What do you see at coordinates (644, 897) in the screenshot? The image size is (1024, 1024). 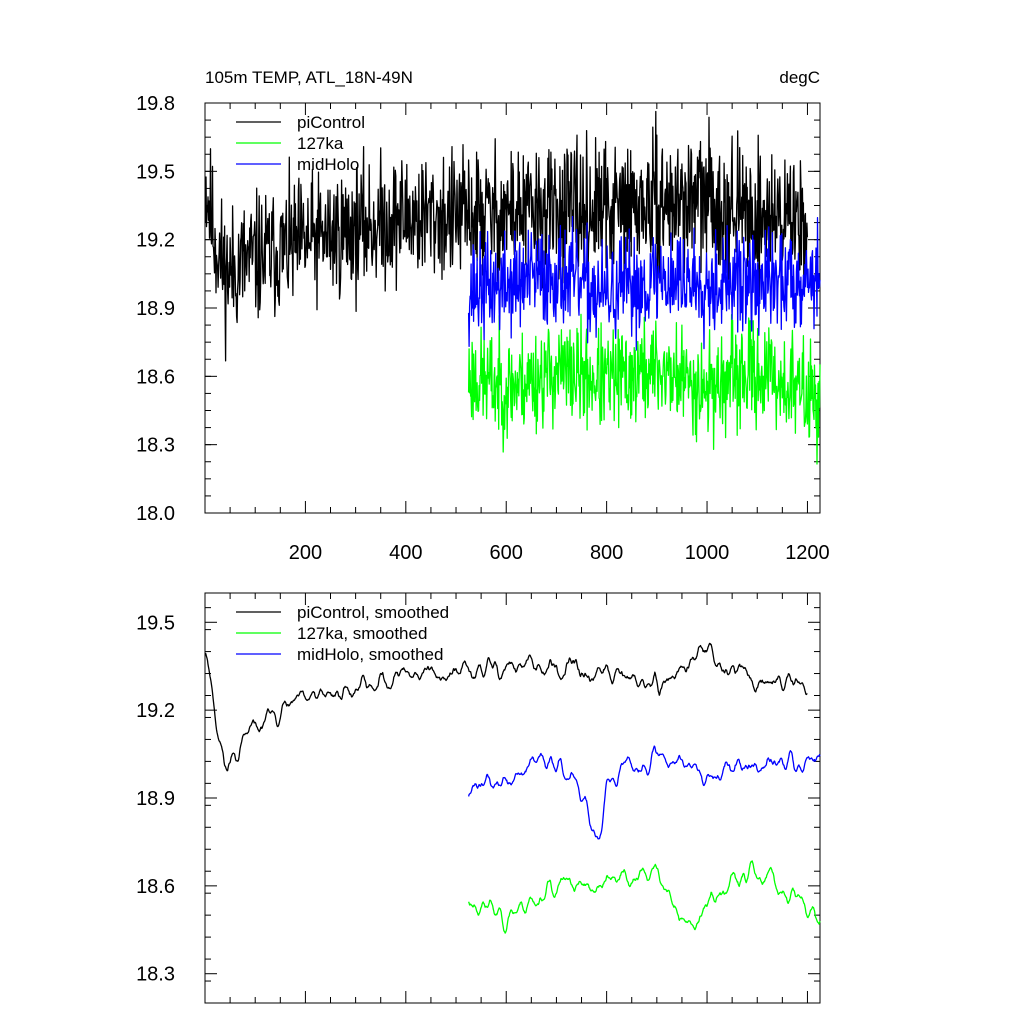 I see `series-line-127ka-smoothed` at bounding box center [644, 897].